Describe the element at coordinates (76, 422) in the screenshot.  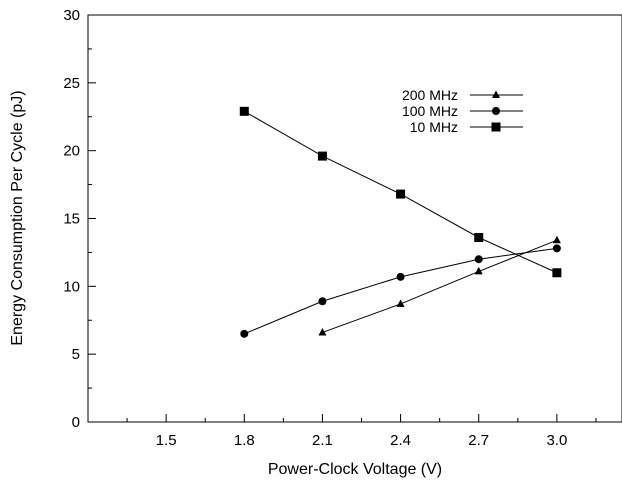
I see `y-tick-label: 0` at that location.